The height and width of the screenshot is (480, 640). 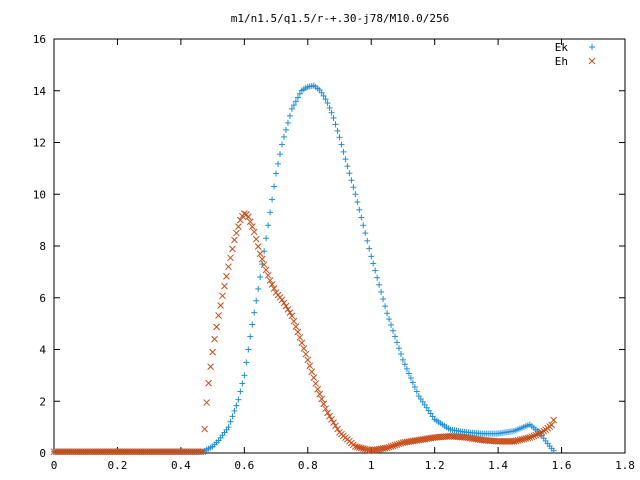 I want to click on x-tick-label: 0.4, so click(x=181, y=465).